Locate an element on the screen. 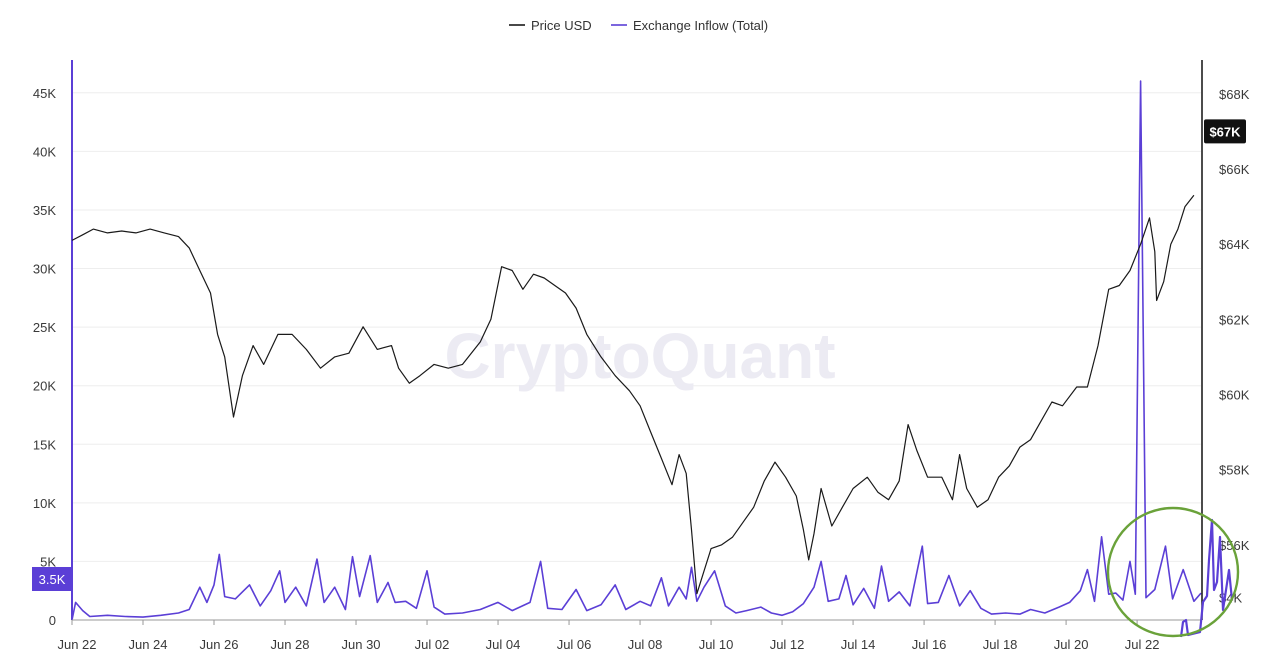 The image size is (1281, 657). x-tick-label: Jul 14 is located at coordinates (858, 644).